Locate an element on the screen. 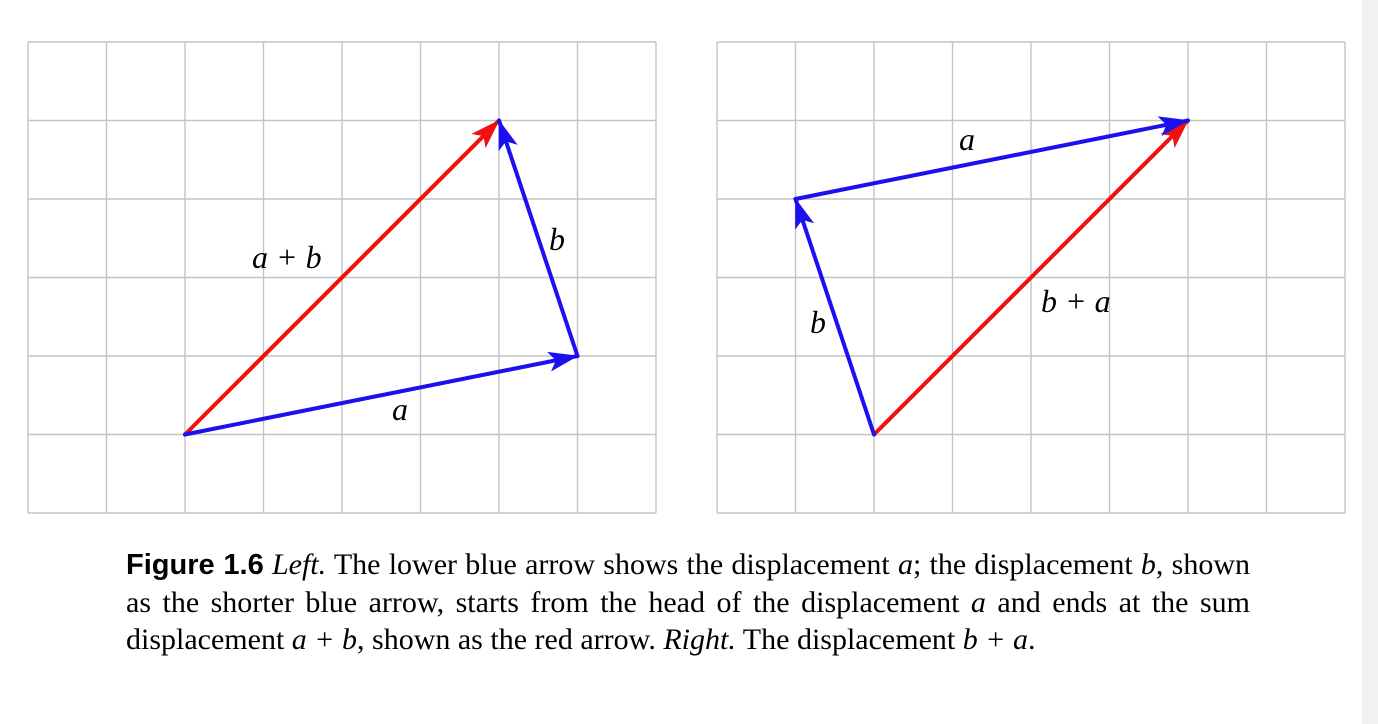 Image resolution: width=1378 pixels, height=724 pixels. caption-sum-a-plus-b: a + b is located at coordinates (324, 639).